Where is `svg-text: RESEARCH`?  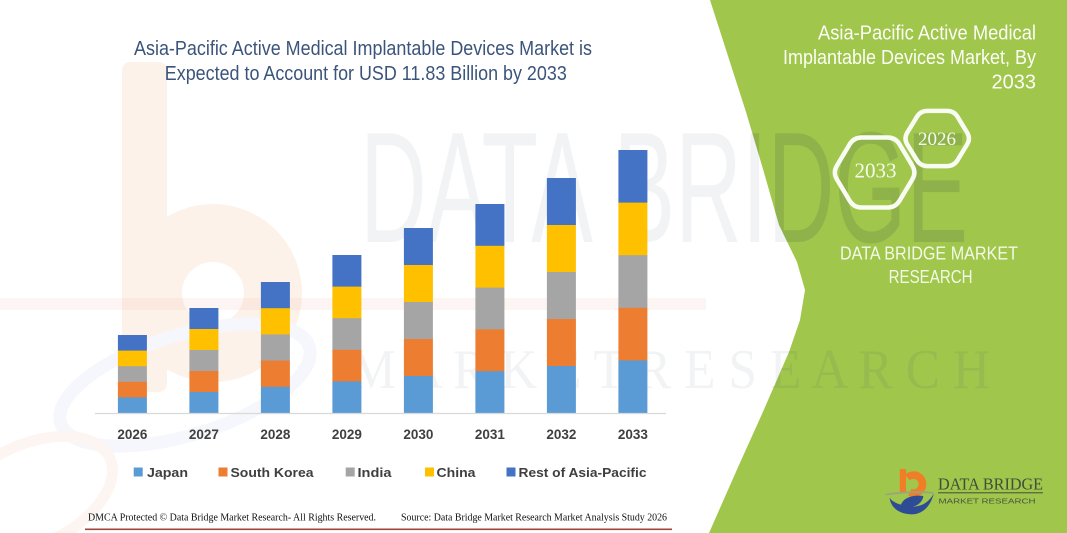 svg-text: RESEARCH is located at coordinates (931, 276).